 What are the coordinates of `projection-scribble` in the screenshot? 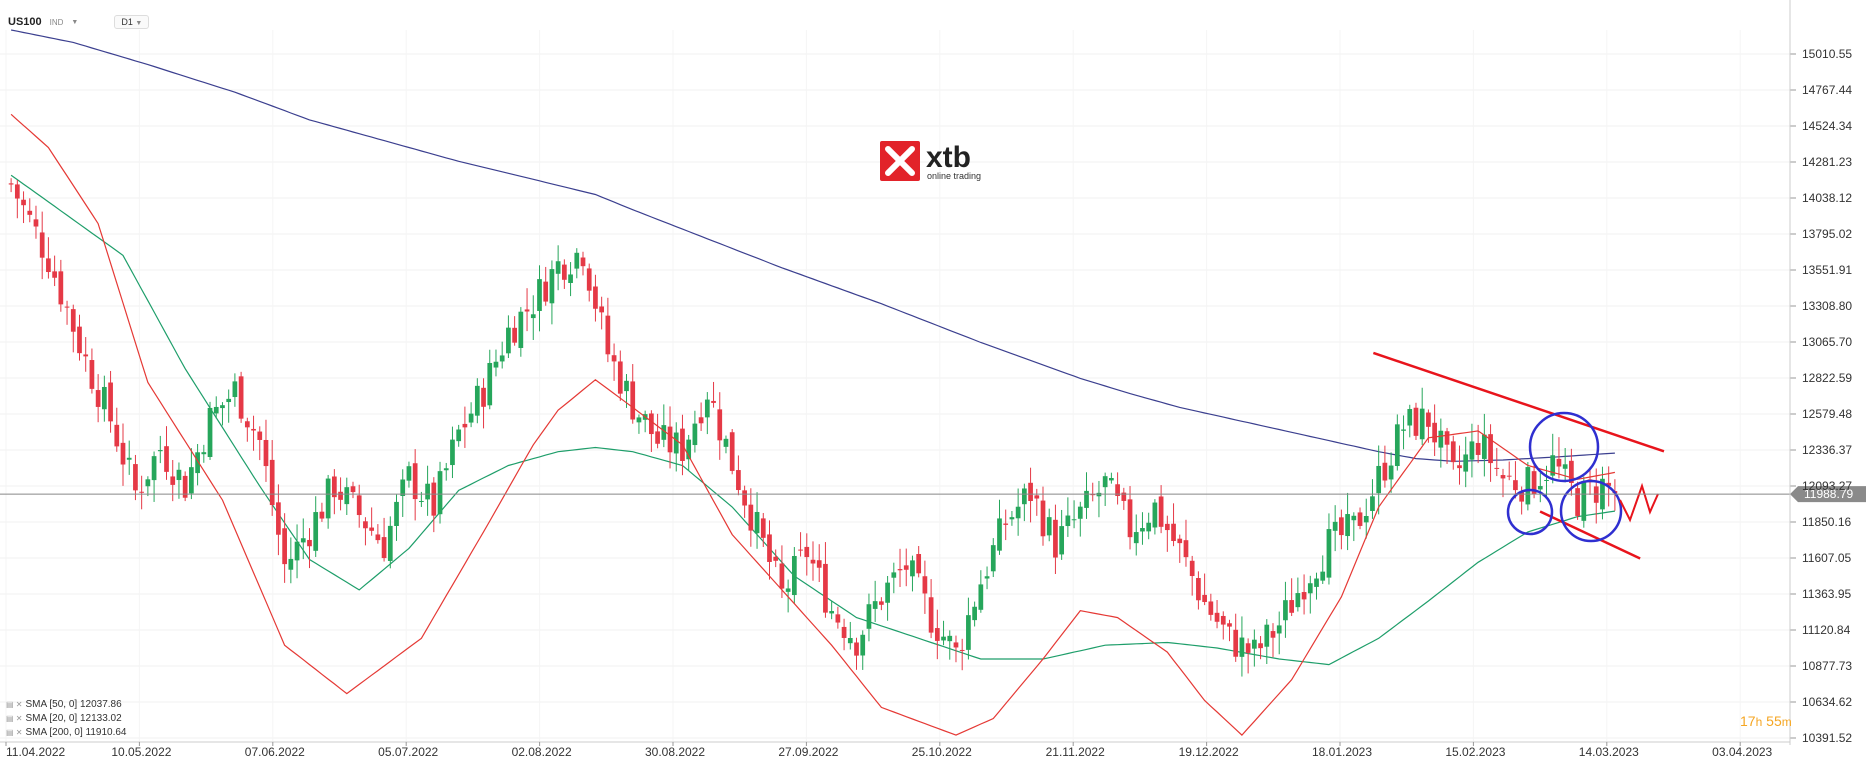 It's located at (1639, 502).